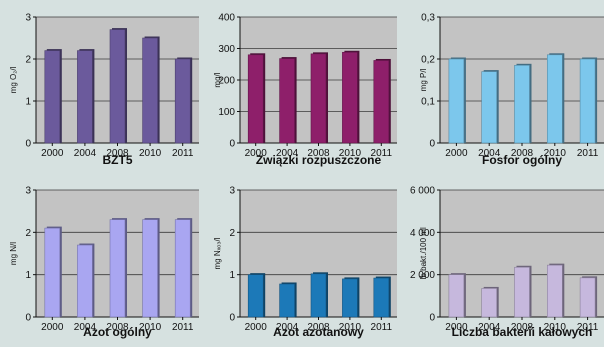  Describe the element at coordinates (217, 253) in the screenshot. I see `y-axis-label: mg Nₓₒ₃/l` at that location.